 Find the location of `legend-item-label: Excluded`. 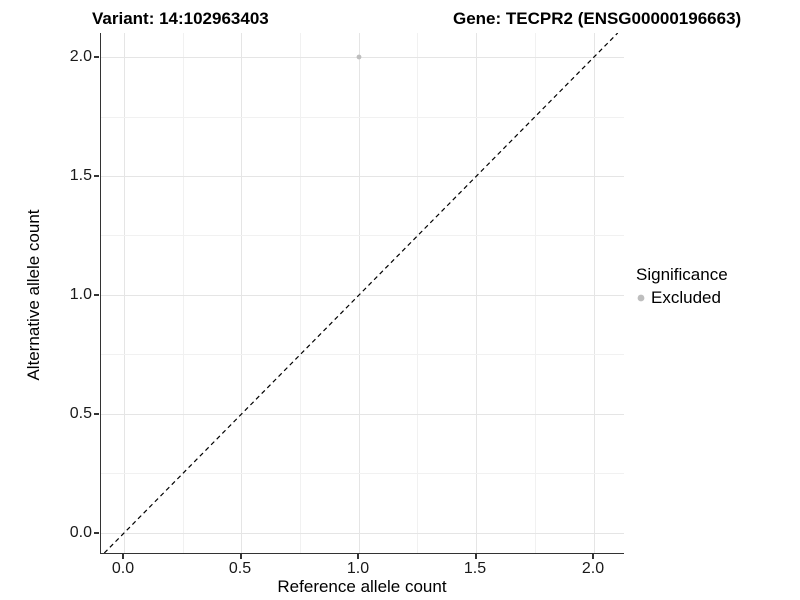

legend-item-label: Excluded is located at coordinates (686, 297).